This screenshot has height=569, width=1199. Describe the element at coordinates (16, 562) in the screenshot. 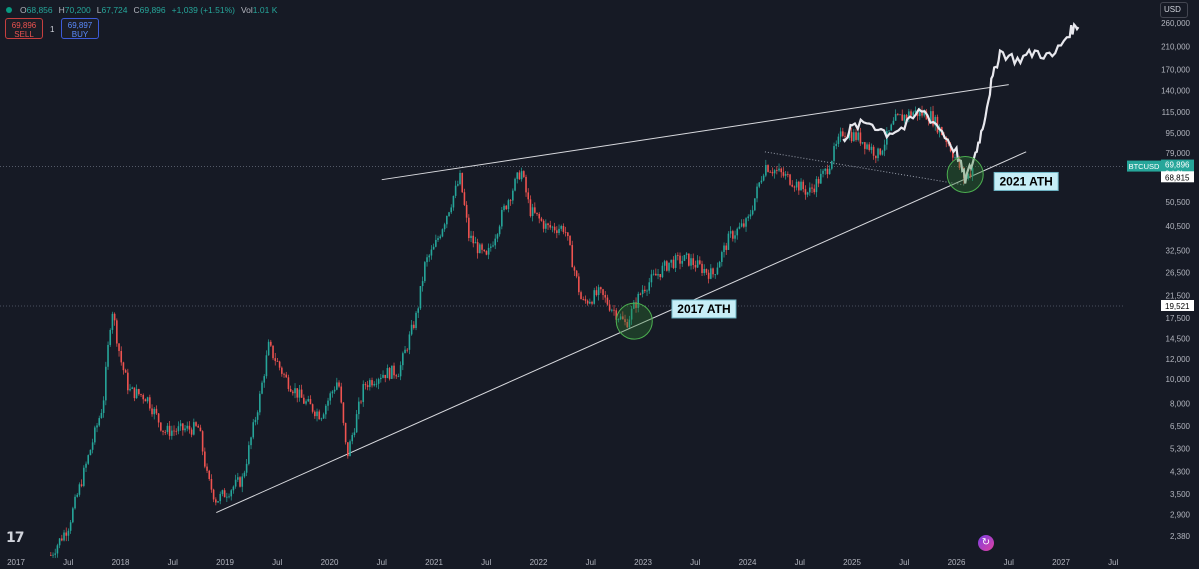

I see `x-tick-label: 2017` at that location.